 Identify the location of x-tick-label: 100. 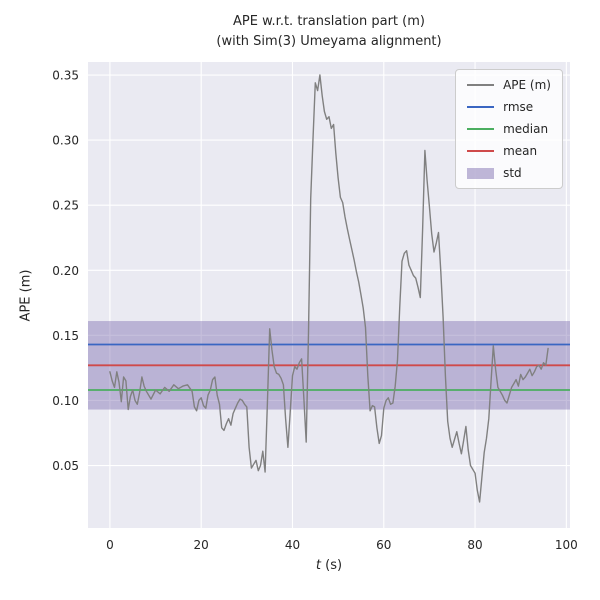
(566, 545).